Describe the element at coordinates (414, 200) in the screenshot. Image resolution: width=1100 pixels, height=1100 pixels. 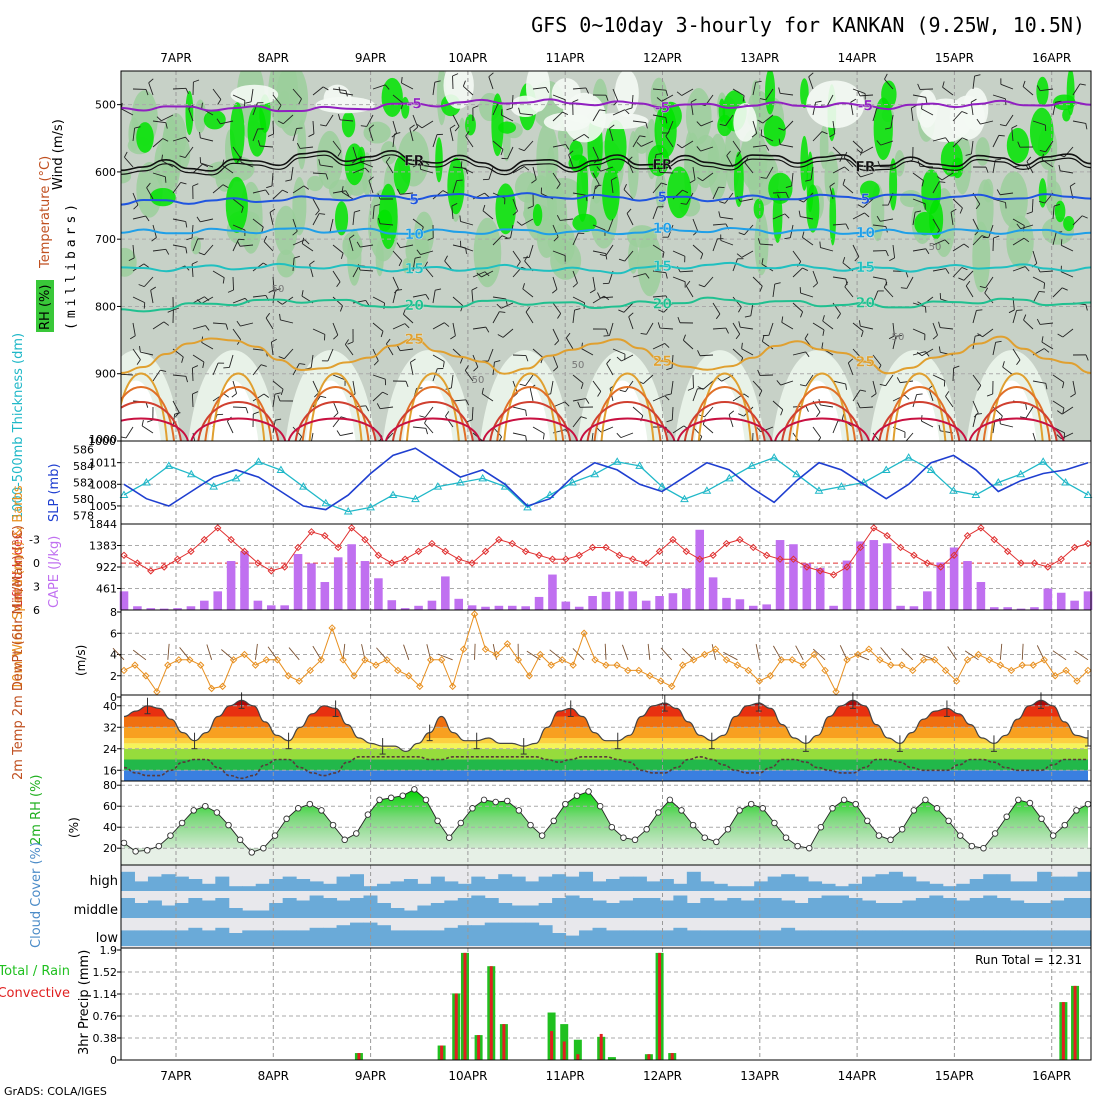
I see `isotherm-label: 5` at that location.